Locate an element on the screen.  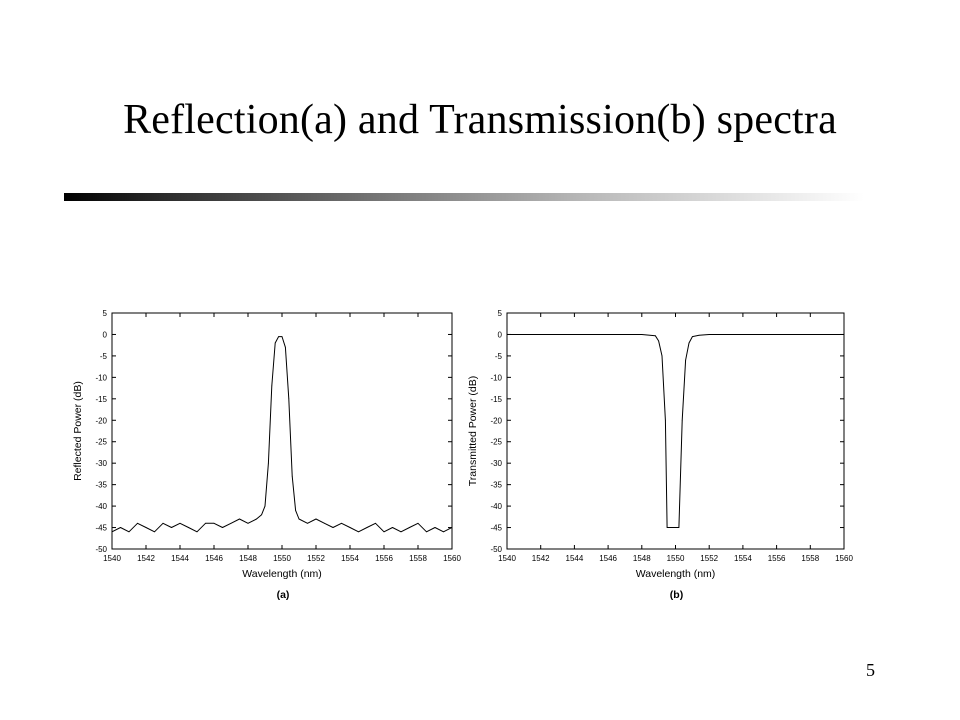
panel-label: (a) is located at coordinates (283, 595).